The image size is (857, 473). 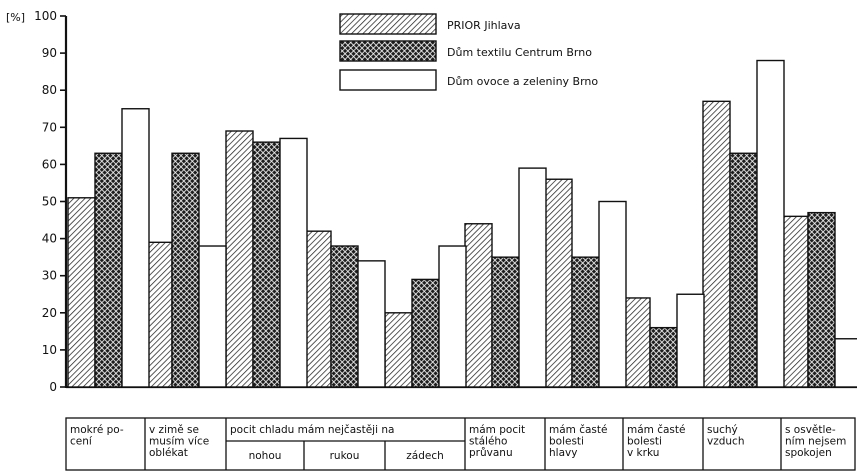 What do you see at coordinates (49, 276) in the screenshot?
I see `y-tick-label: 30` at bounding box center [49, 276].